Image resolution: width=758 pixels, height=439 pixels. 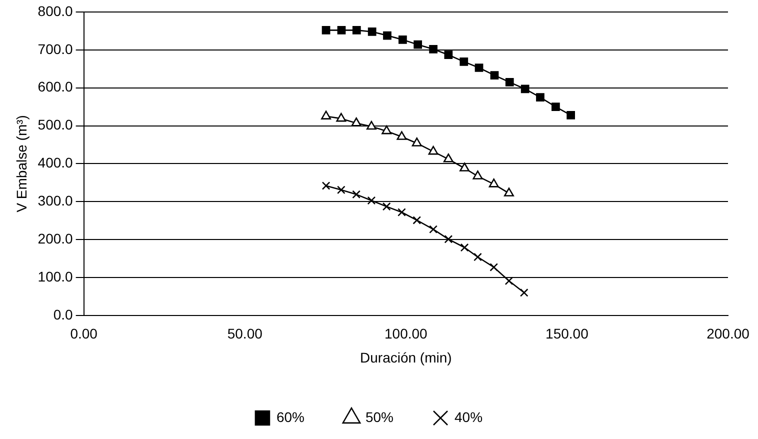 What do you see at coordinates (56, 10) in the screenshot?
I see `y-tick-label: 800.0` at bounding box center [56, 10].